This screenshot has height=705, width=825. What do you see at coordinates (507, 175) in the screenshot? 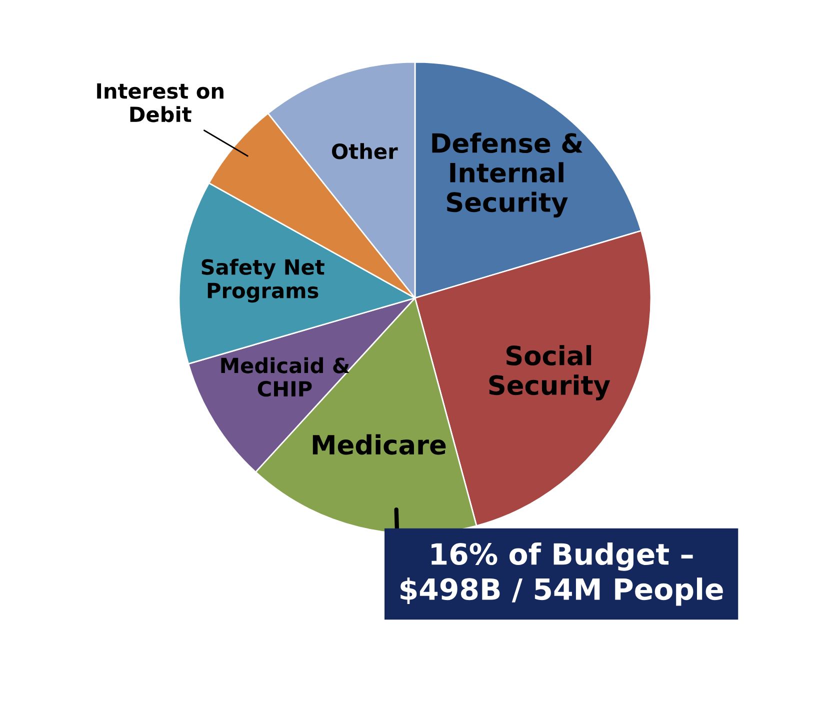
I see `slice-label: Defense & Internal Security` at bounding box center [507, 175].